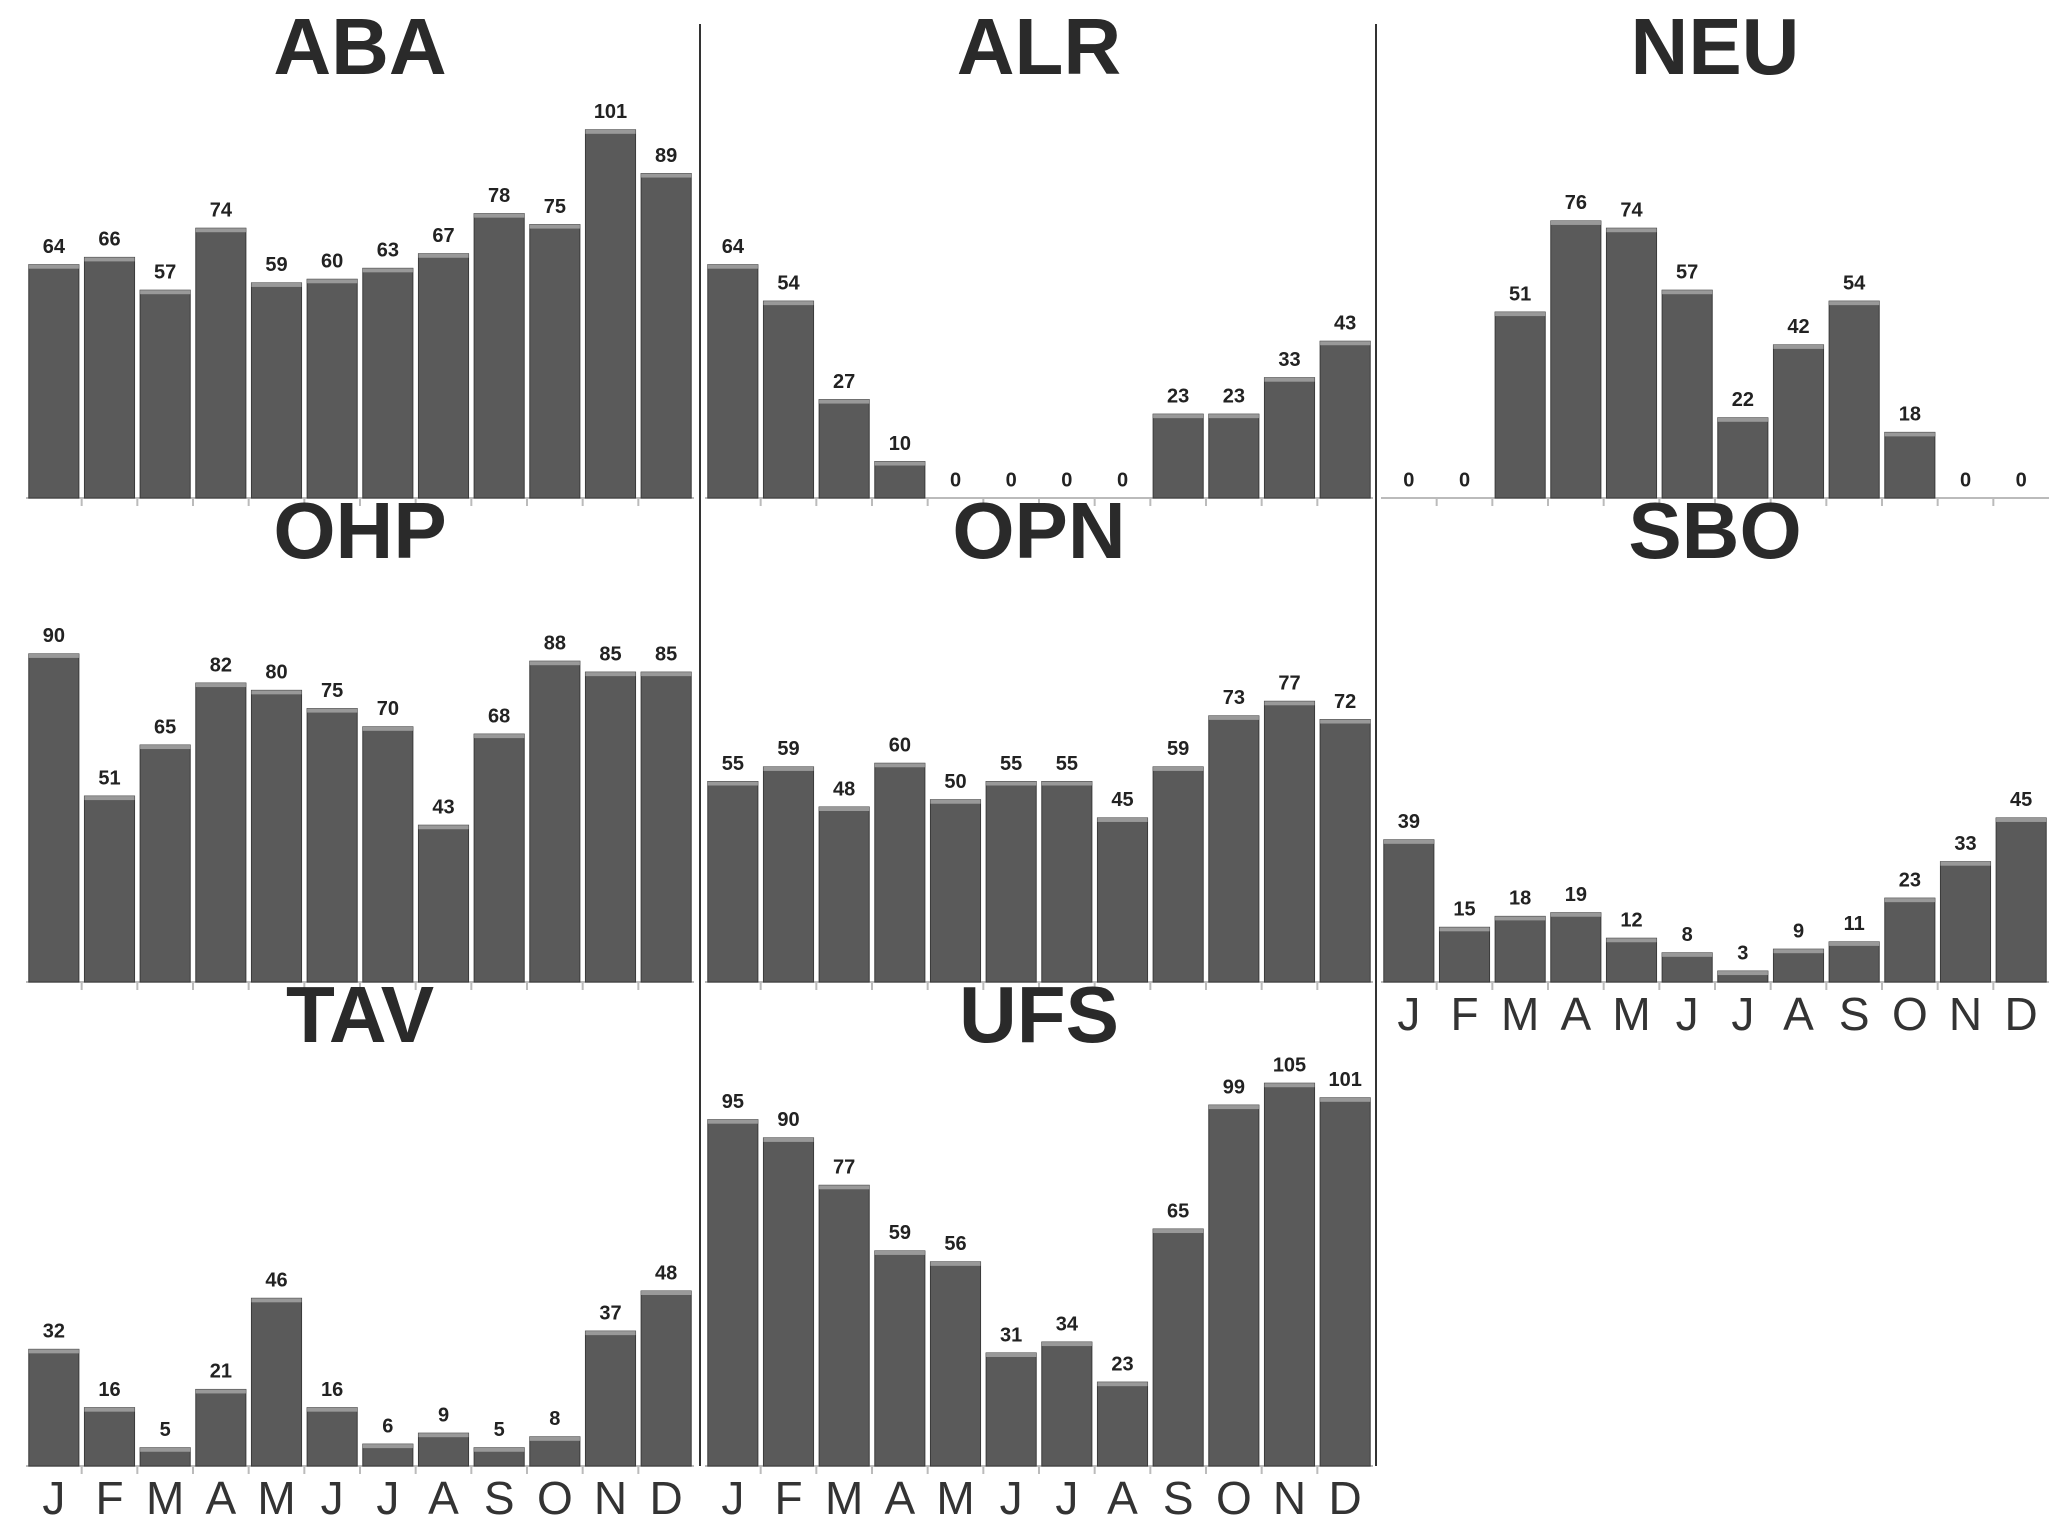  I want to click on value-label: 33, so click(1965, 844).